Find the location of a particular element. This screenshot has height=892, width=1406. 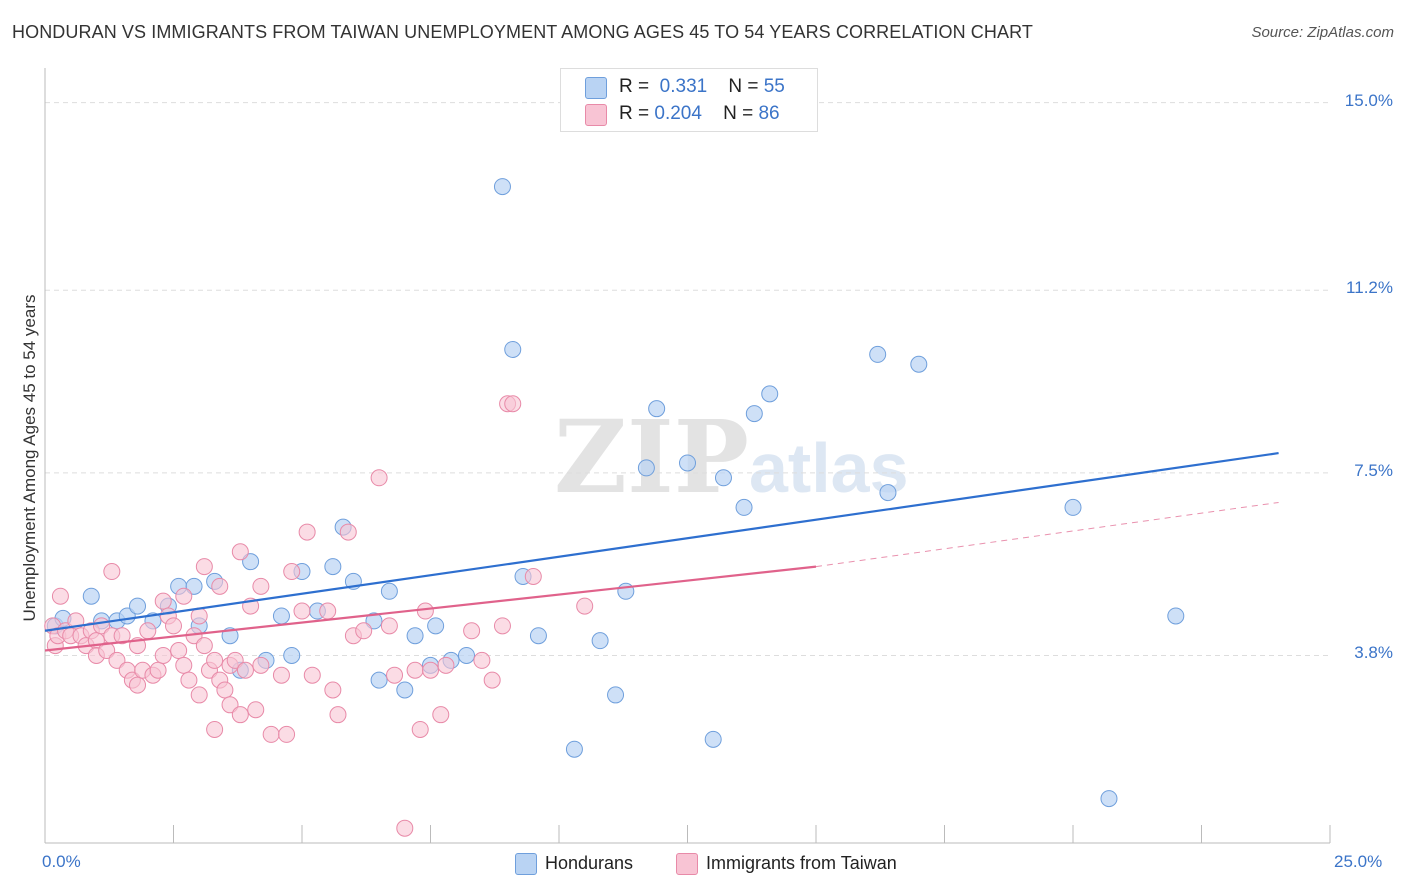

legend-label-hondurans: Hondurans is located at coordinates (589, 863).